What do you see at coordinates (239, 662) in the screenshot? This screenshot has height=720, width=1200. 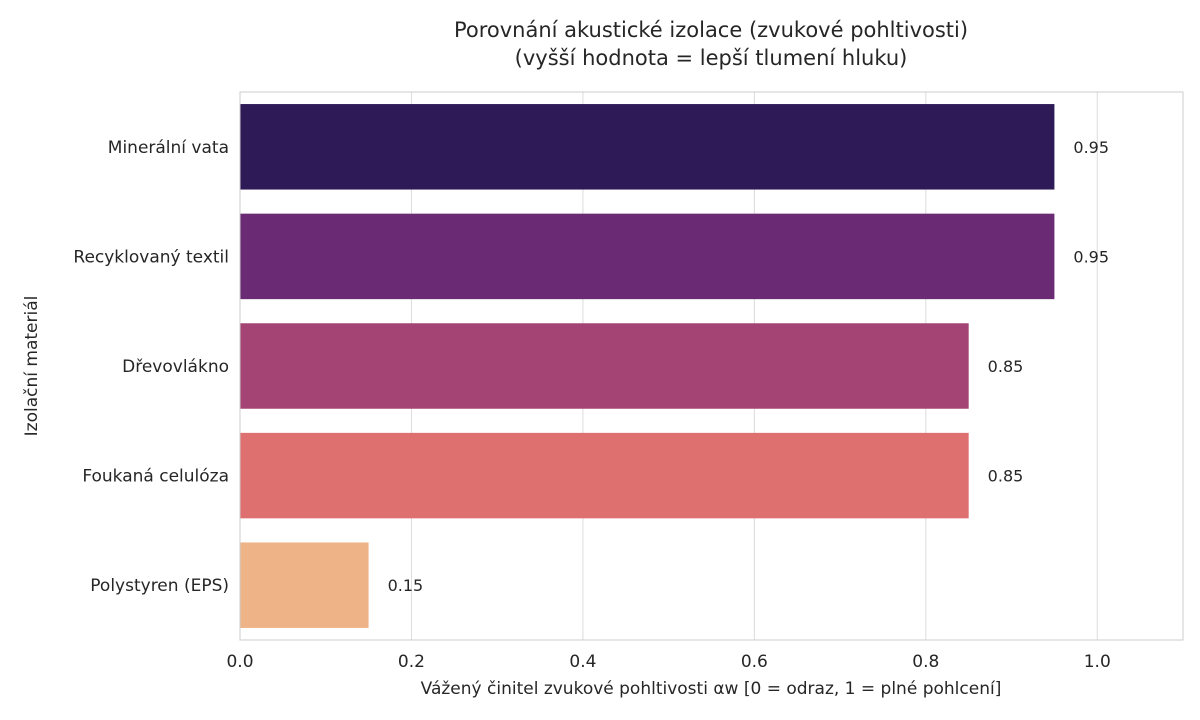 I see `x-tick-label: 0.0` at bounding box center [239, 662].